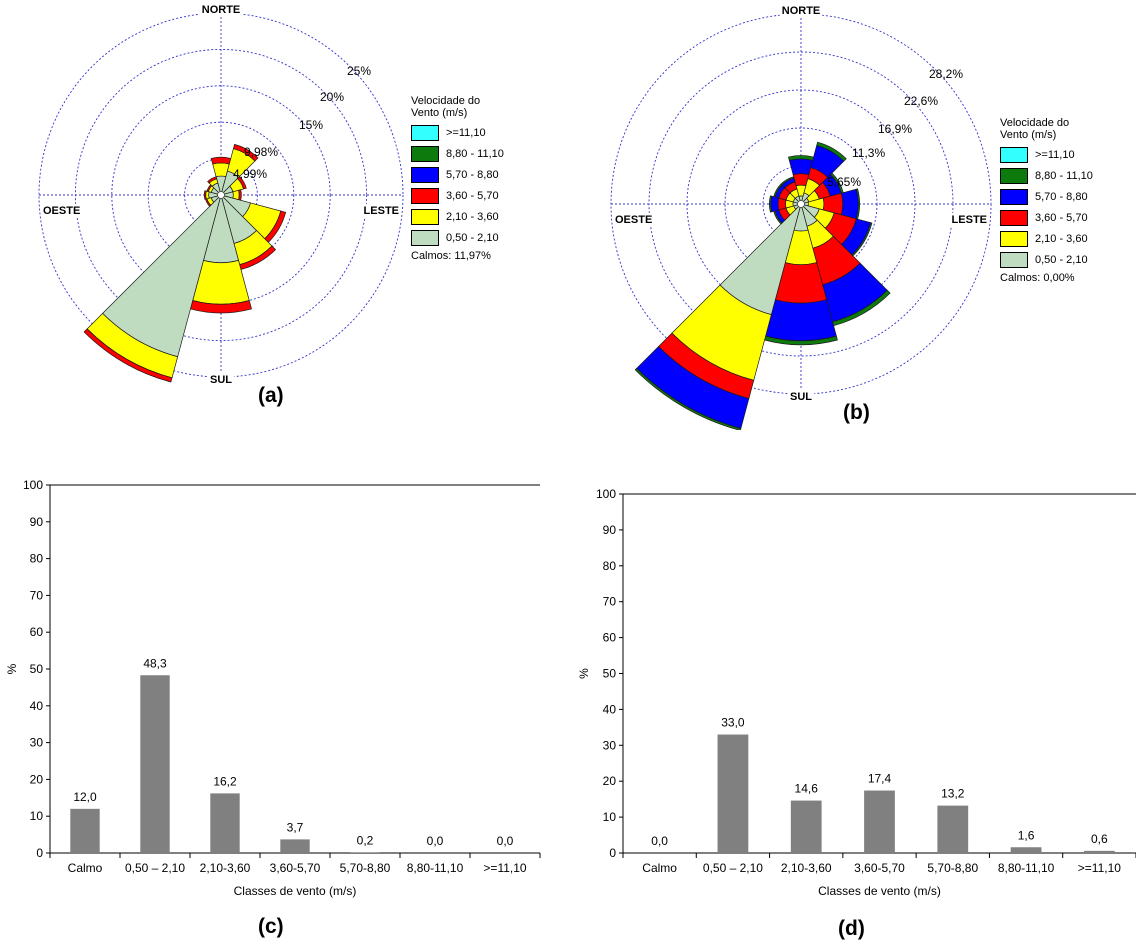  Describe the element at coordinates (261, 152) in the screenshot. I see `rose-ring-label: 9,98%` at that location.